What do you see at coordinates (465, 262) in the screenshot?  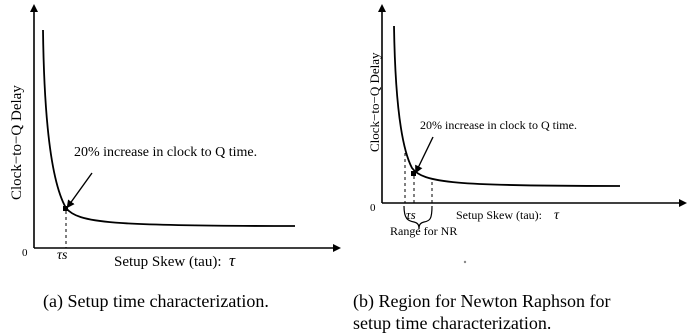 I see `stray-dot-b` at bounding box center [465, 262].